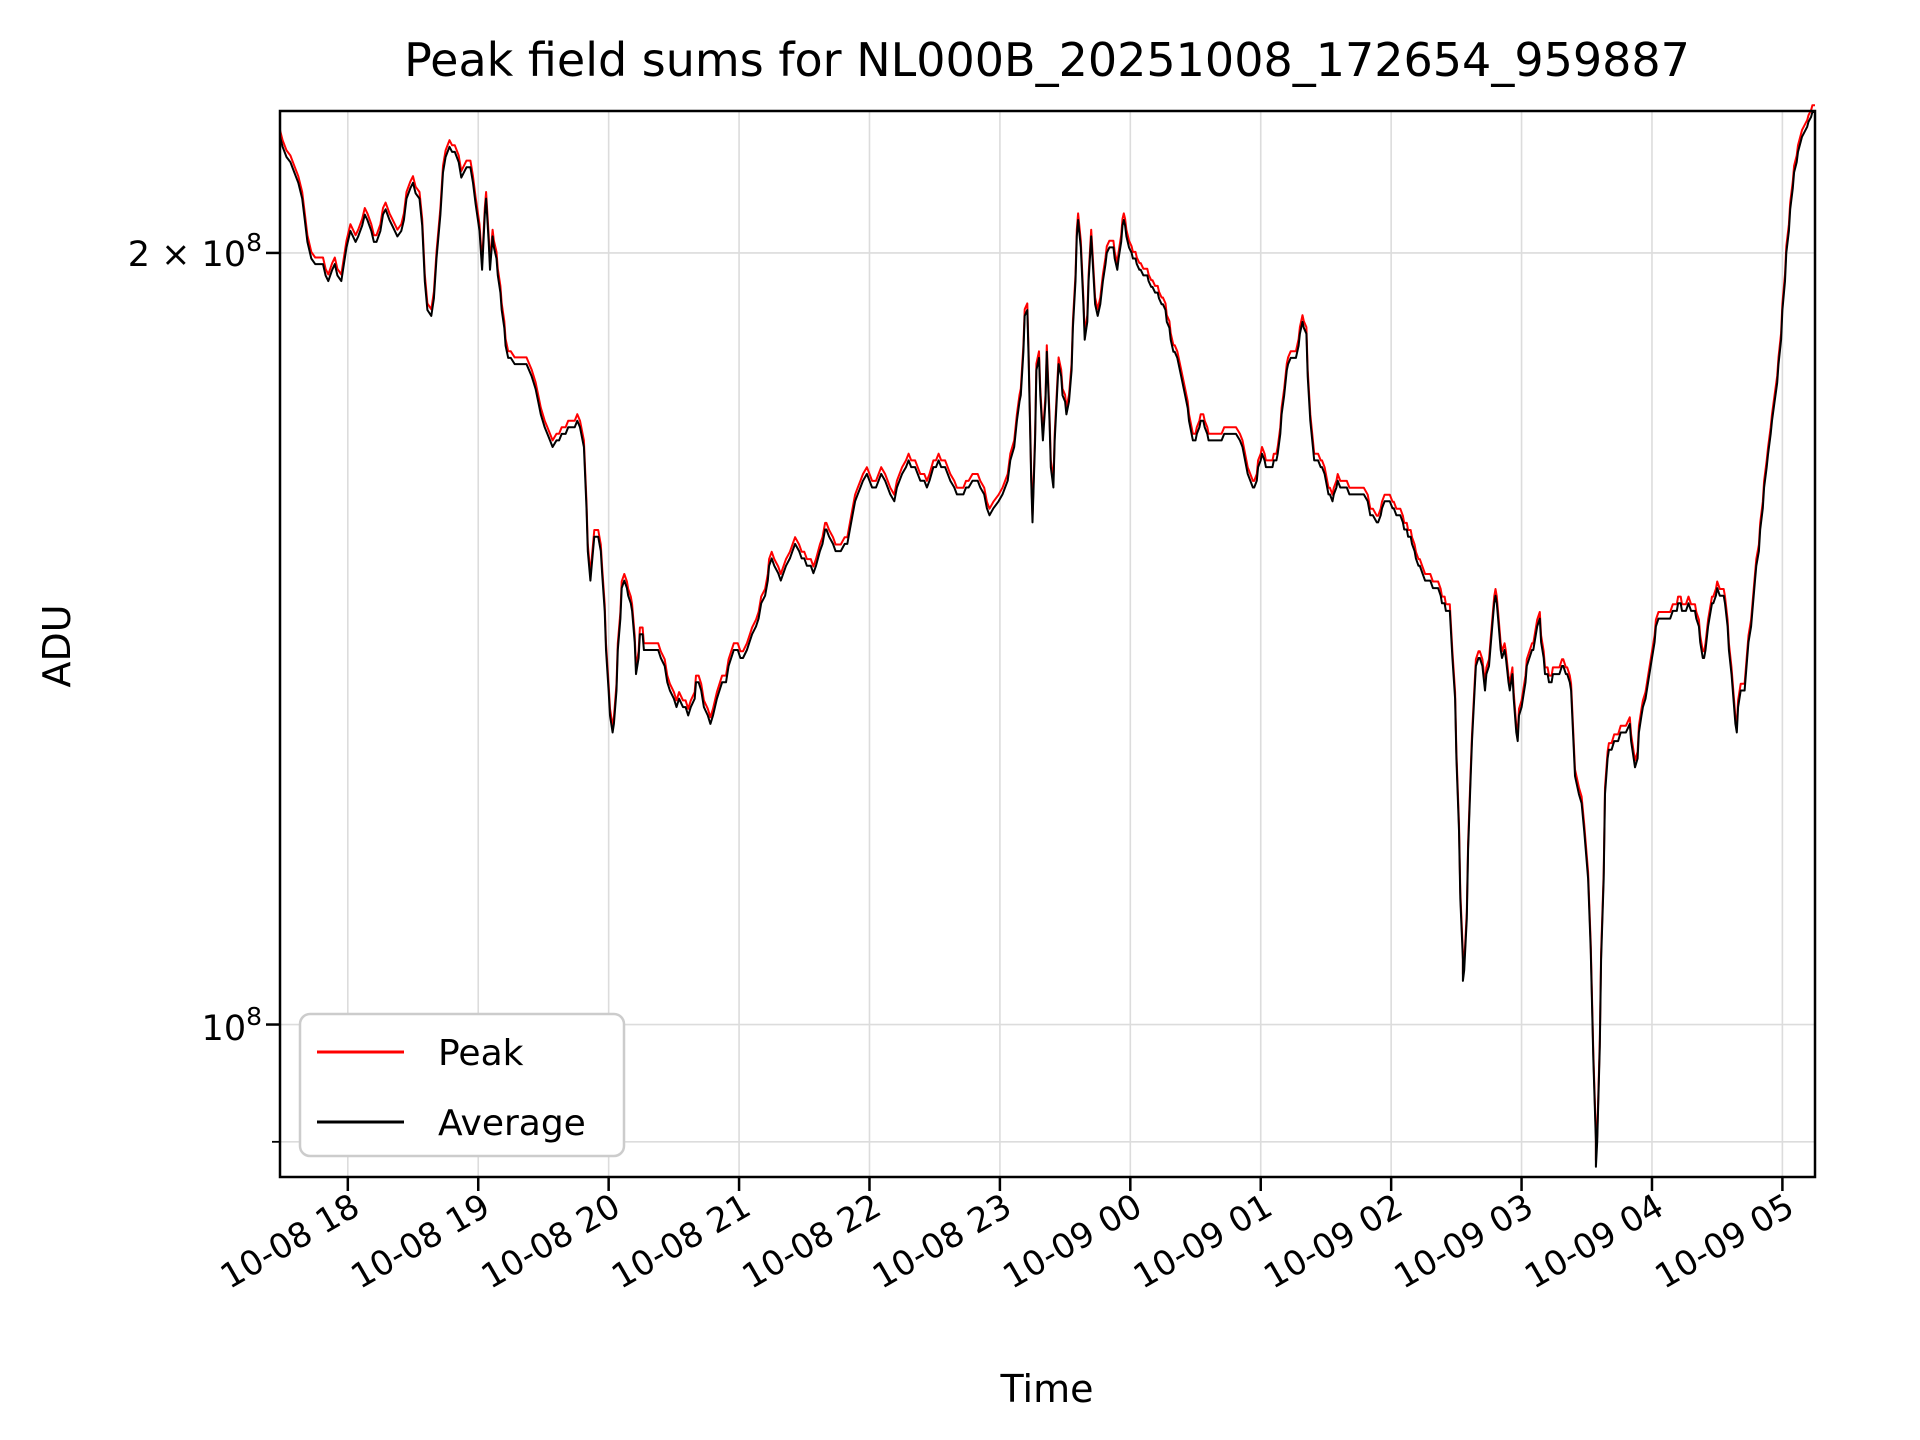 The height and width of the screenshot is (1440, 1920). What do you see at coordinates (195, 251) in the screenshot?
I see `y-tick-label-2e8: 2 × 108` at bounding box center [195, 251].